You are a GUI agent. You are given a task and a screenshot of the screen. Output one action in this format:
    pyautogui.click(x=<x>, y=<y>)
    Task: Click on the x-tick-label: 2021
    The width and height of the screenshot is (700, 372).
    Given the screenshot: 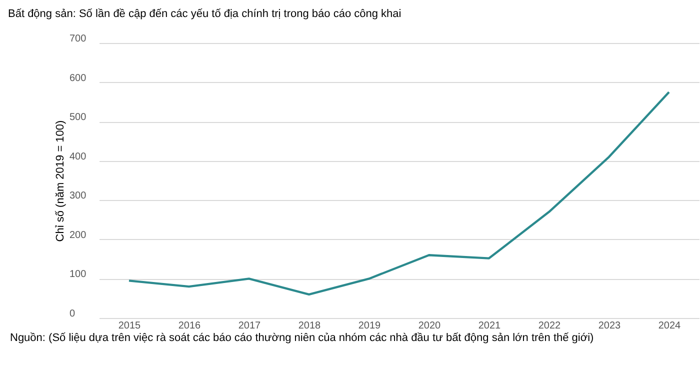 What is the action you would take?
    pyautogui.click(x=490, y=326)
    